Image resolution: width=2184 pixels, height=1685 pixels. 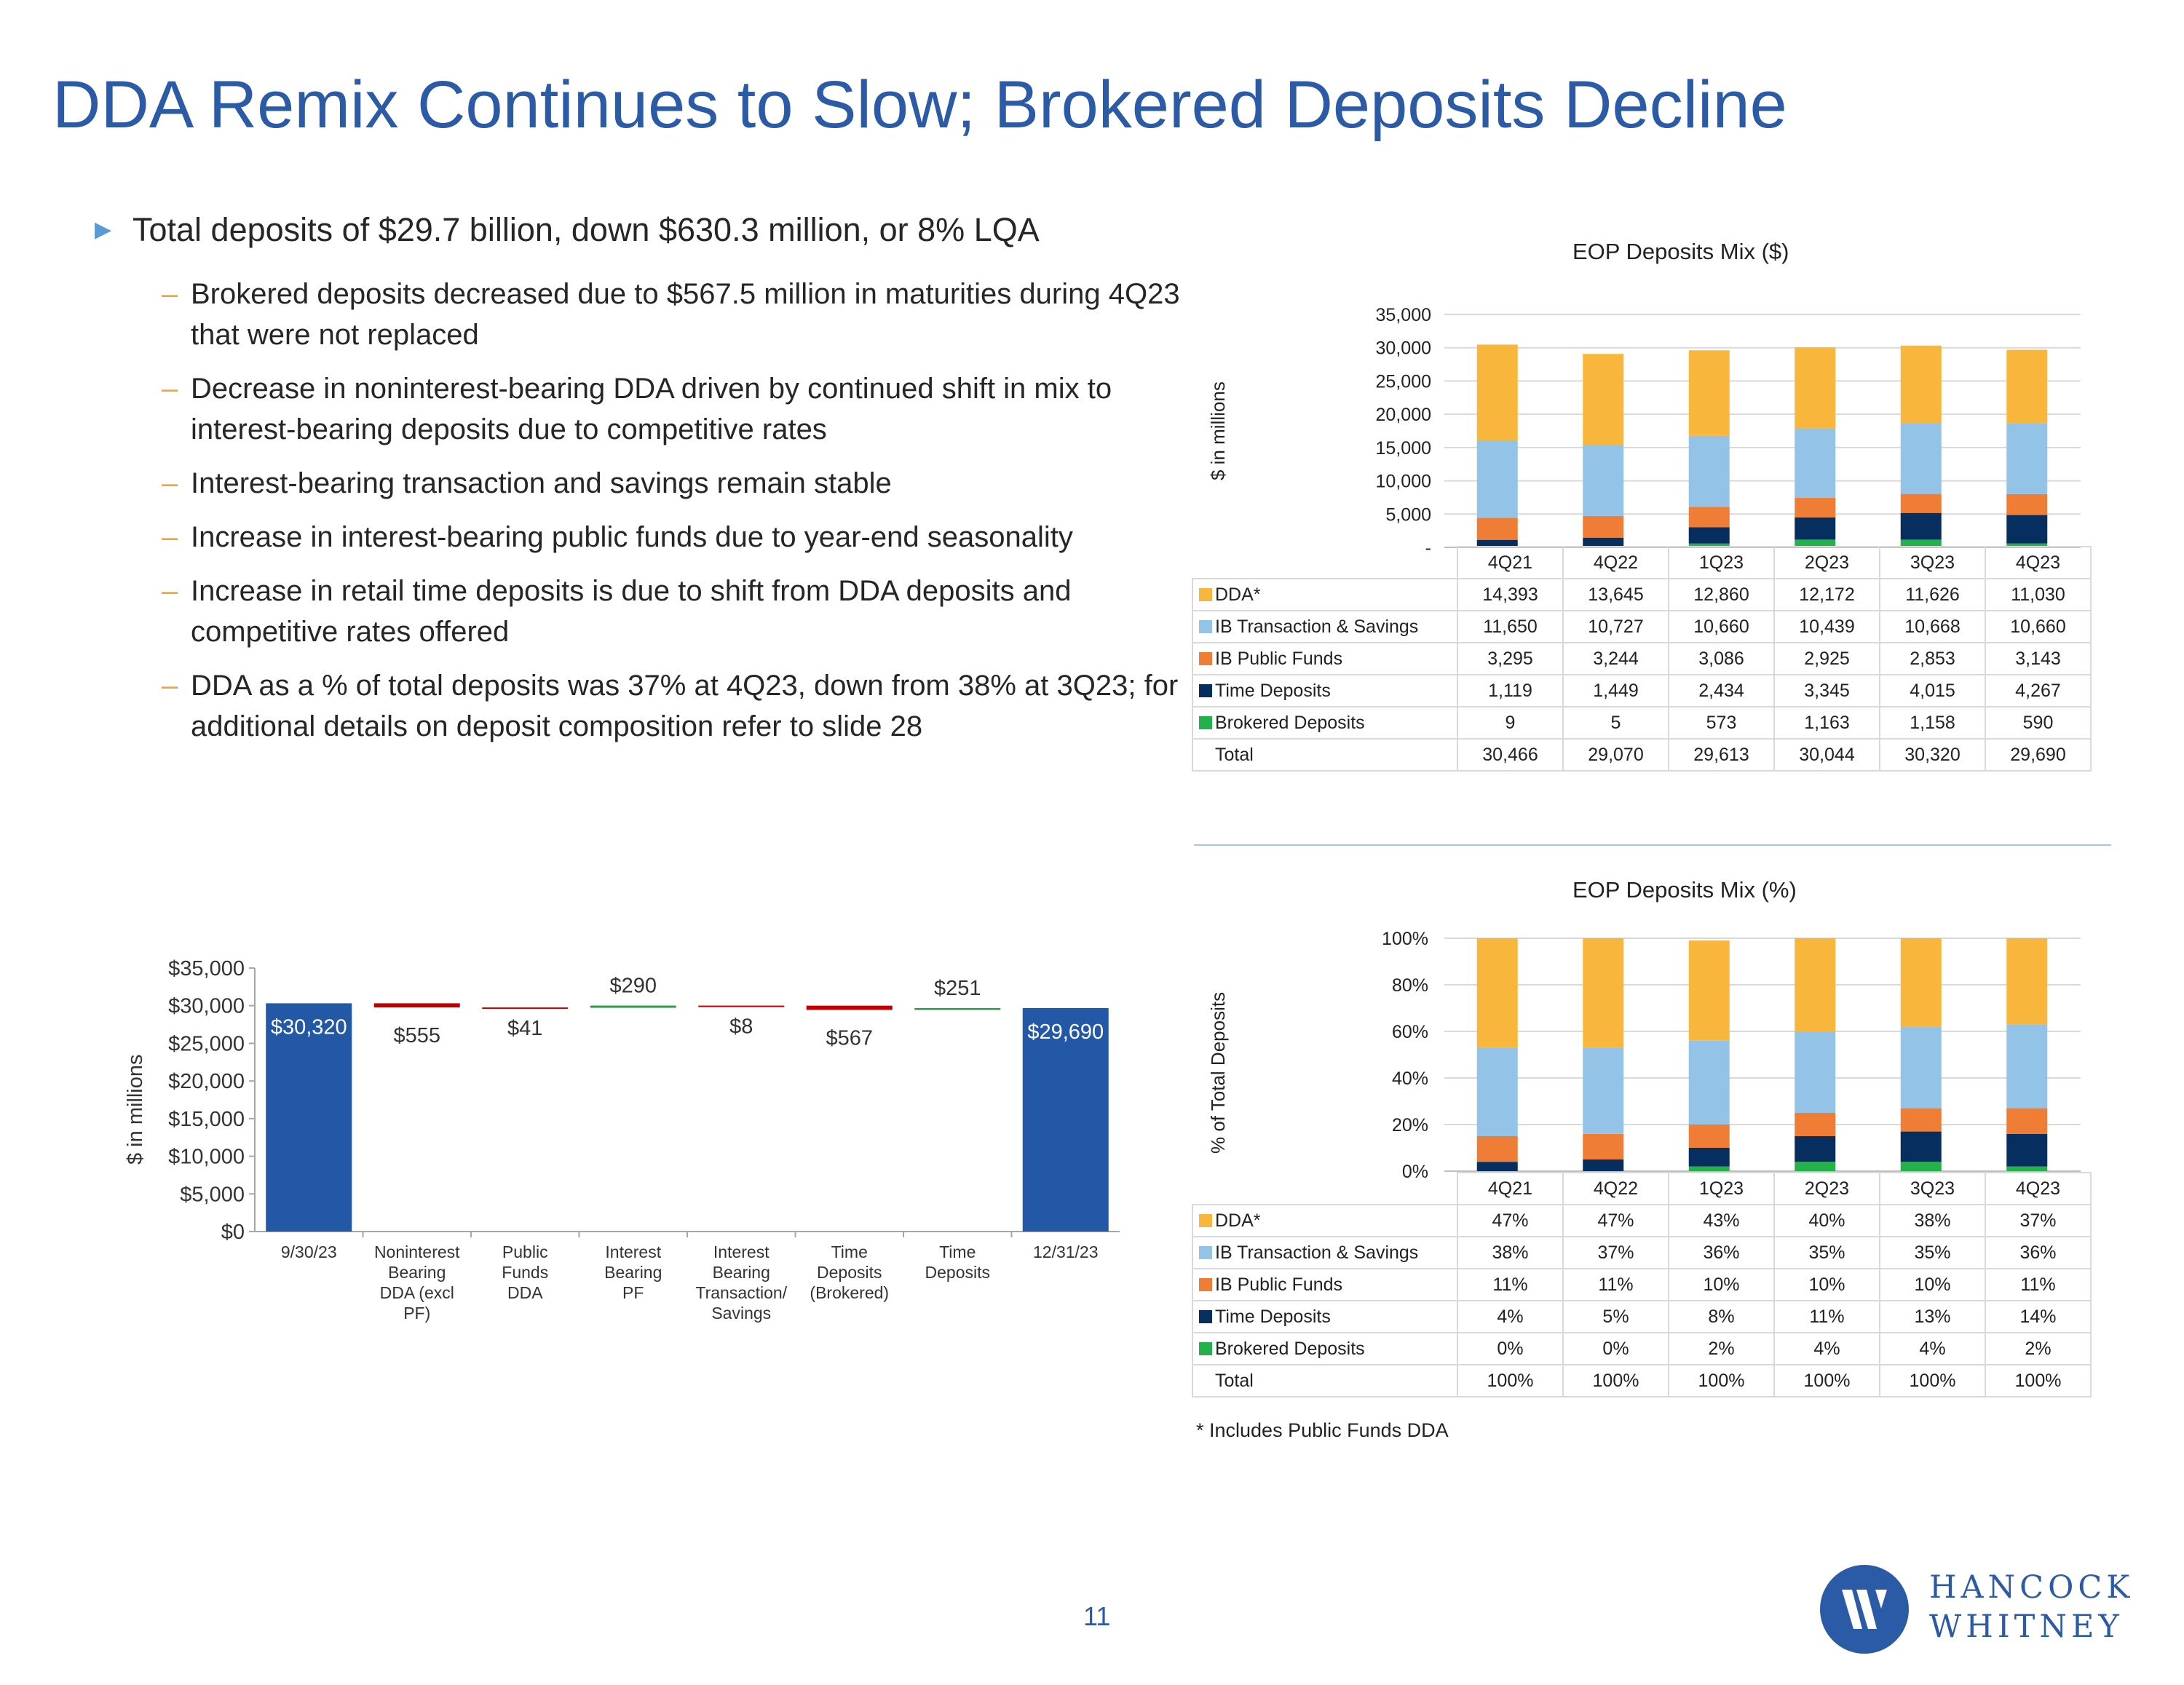 I want to click on y-tick-label: $15,000, so click(x=206, y=1119).